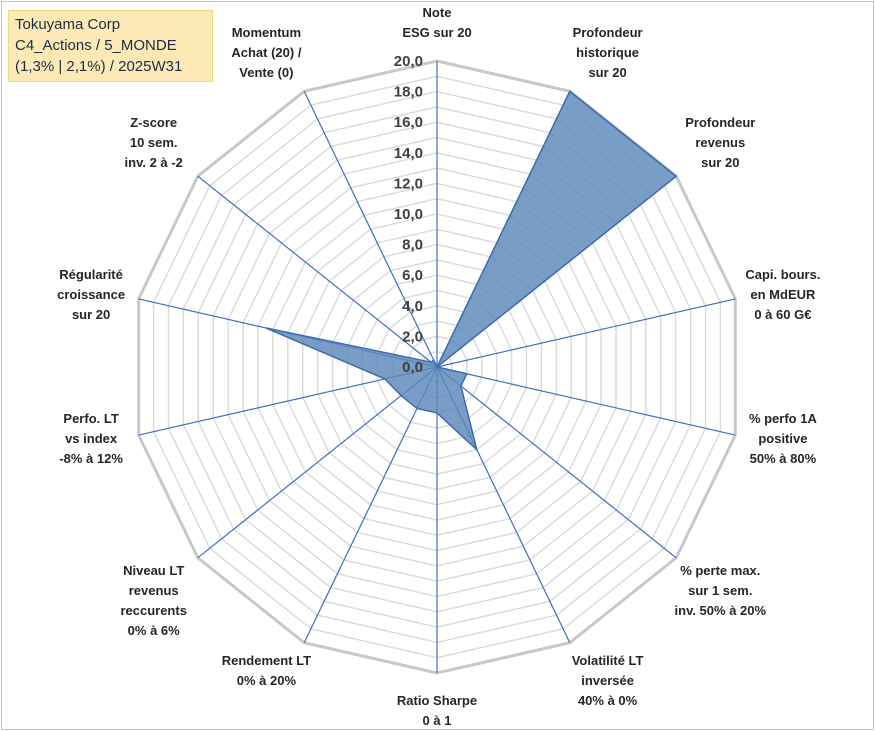  What do you see at coordinates (408, 153) in the screenshot?
I see `radar-tick-label: 14,0` at bounding box center [408, 153].